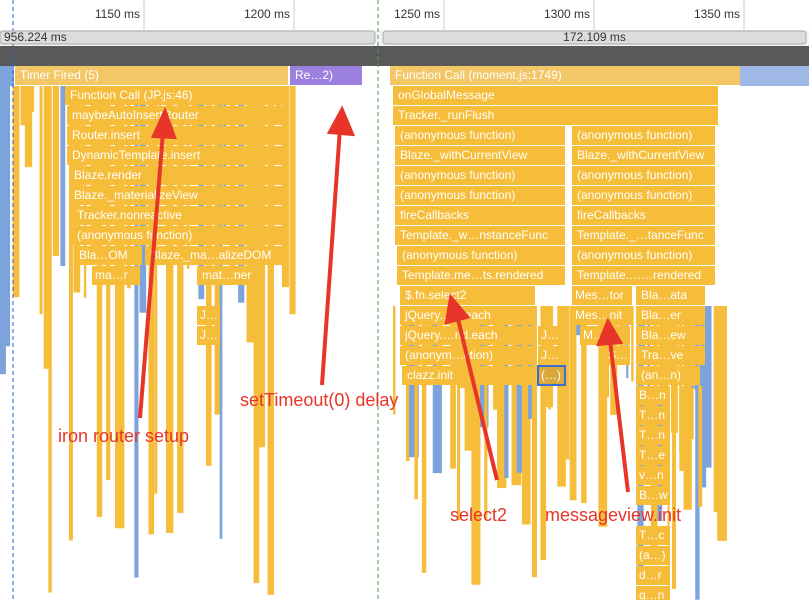  What do you see at coordinates (472, 275) in the screenshot?
I see `flame-label: Template.me…ts.rendered` at bounding box center [472, 275].